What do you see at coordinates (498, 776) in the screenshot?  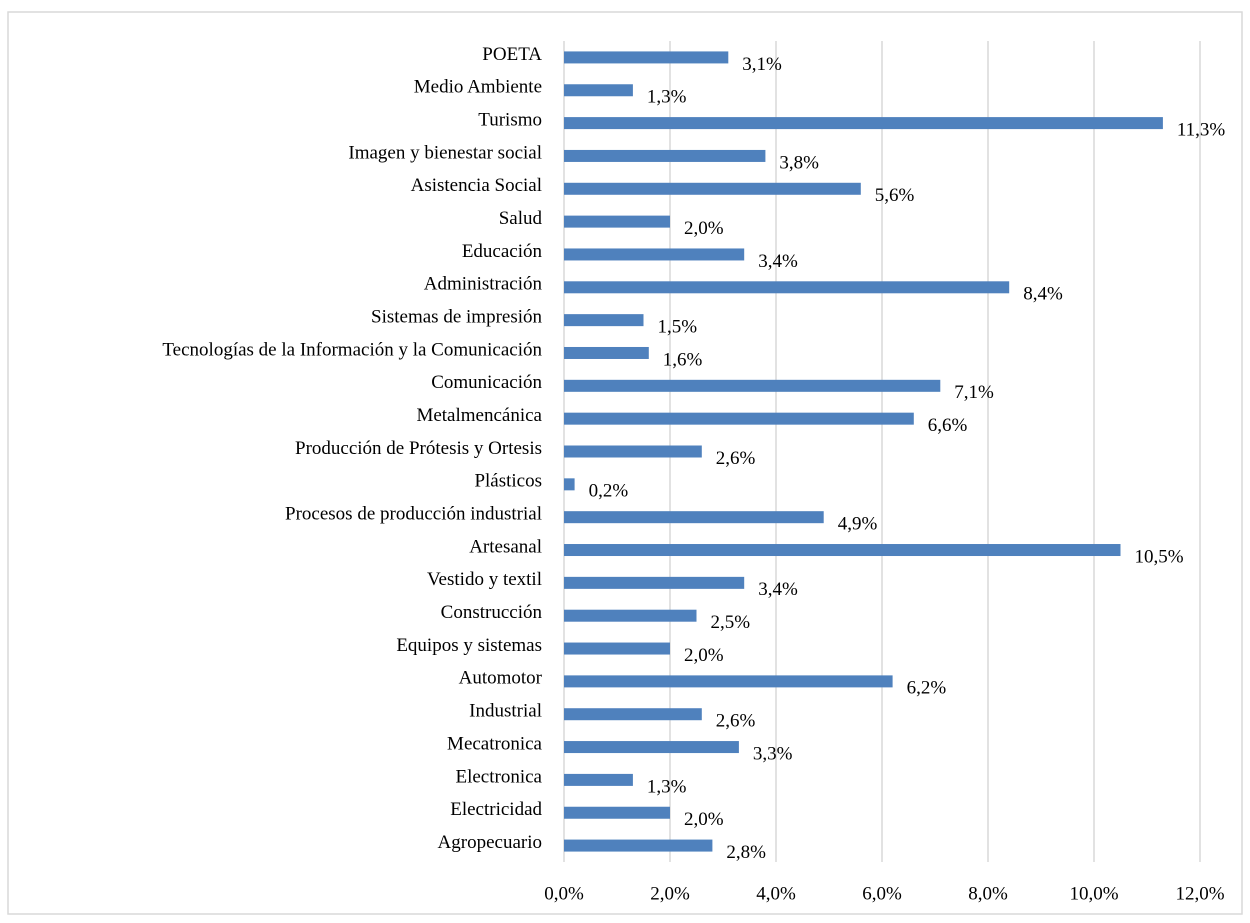 I see `y-tick-label: Electronica` at bounding box center [498, 776].